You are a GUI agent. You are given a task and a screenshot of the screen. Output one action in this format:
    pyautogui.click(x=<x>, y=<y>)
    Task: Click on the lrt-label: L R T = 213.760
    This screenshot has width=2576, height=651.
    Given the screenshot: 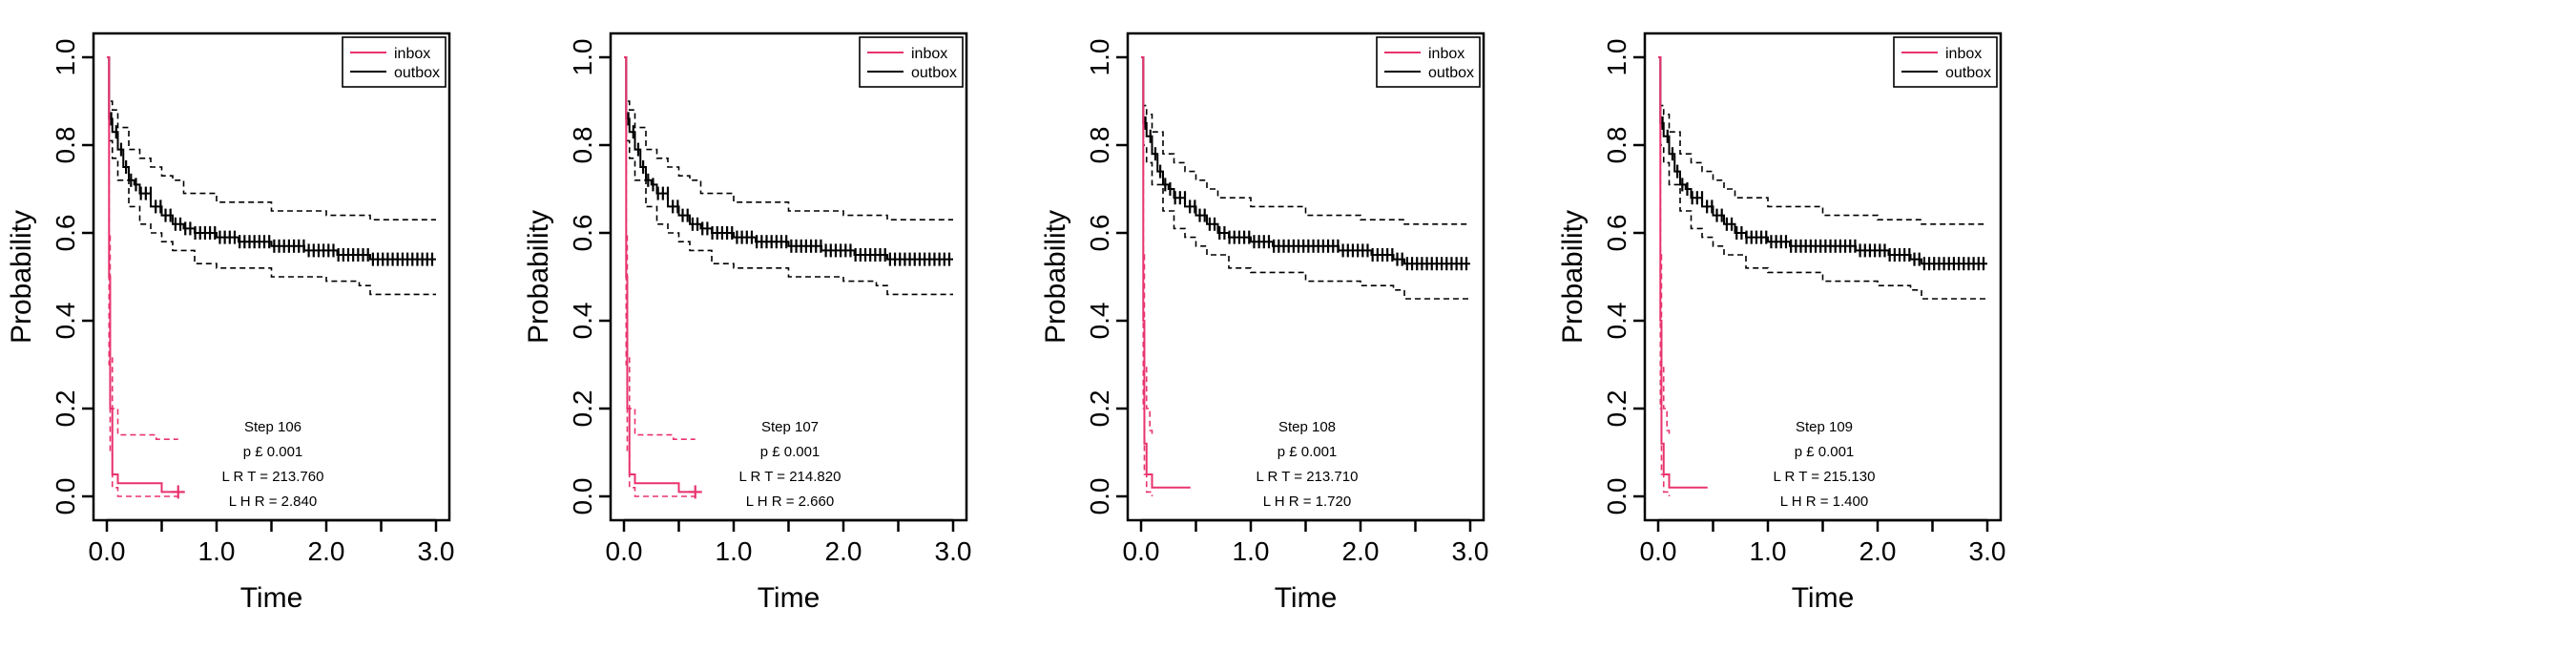 What is the action you would take?
    pyautogui.click(x=273, y=477)
    